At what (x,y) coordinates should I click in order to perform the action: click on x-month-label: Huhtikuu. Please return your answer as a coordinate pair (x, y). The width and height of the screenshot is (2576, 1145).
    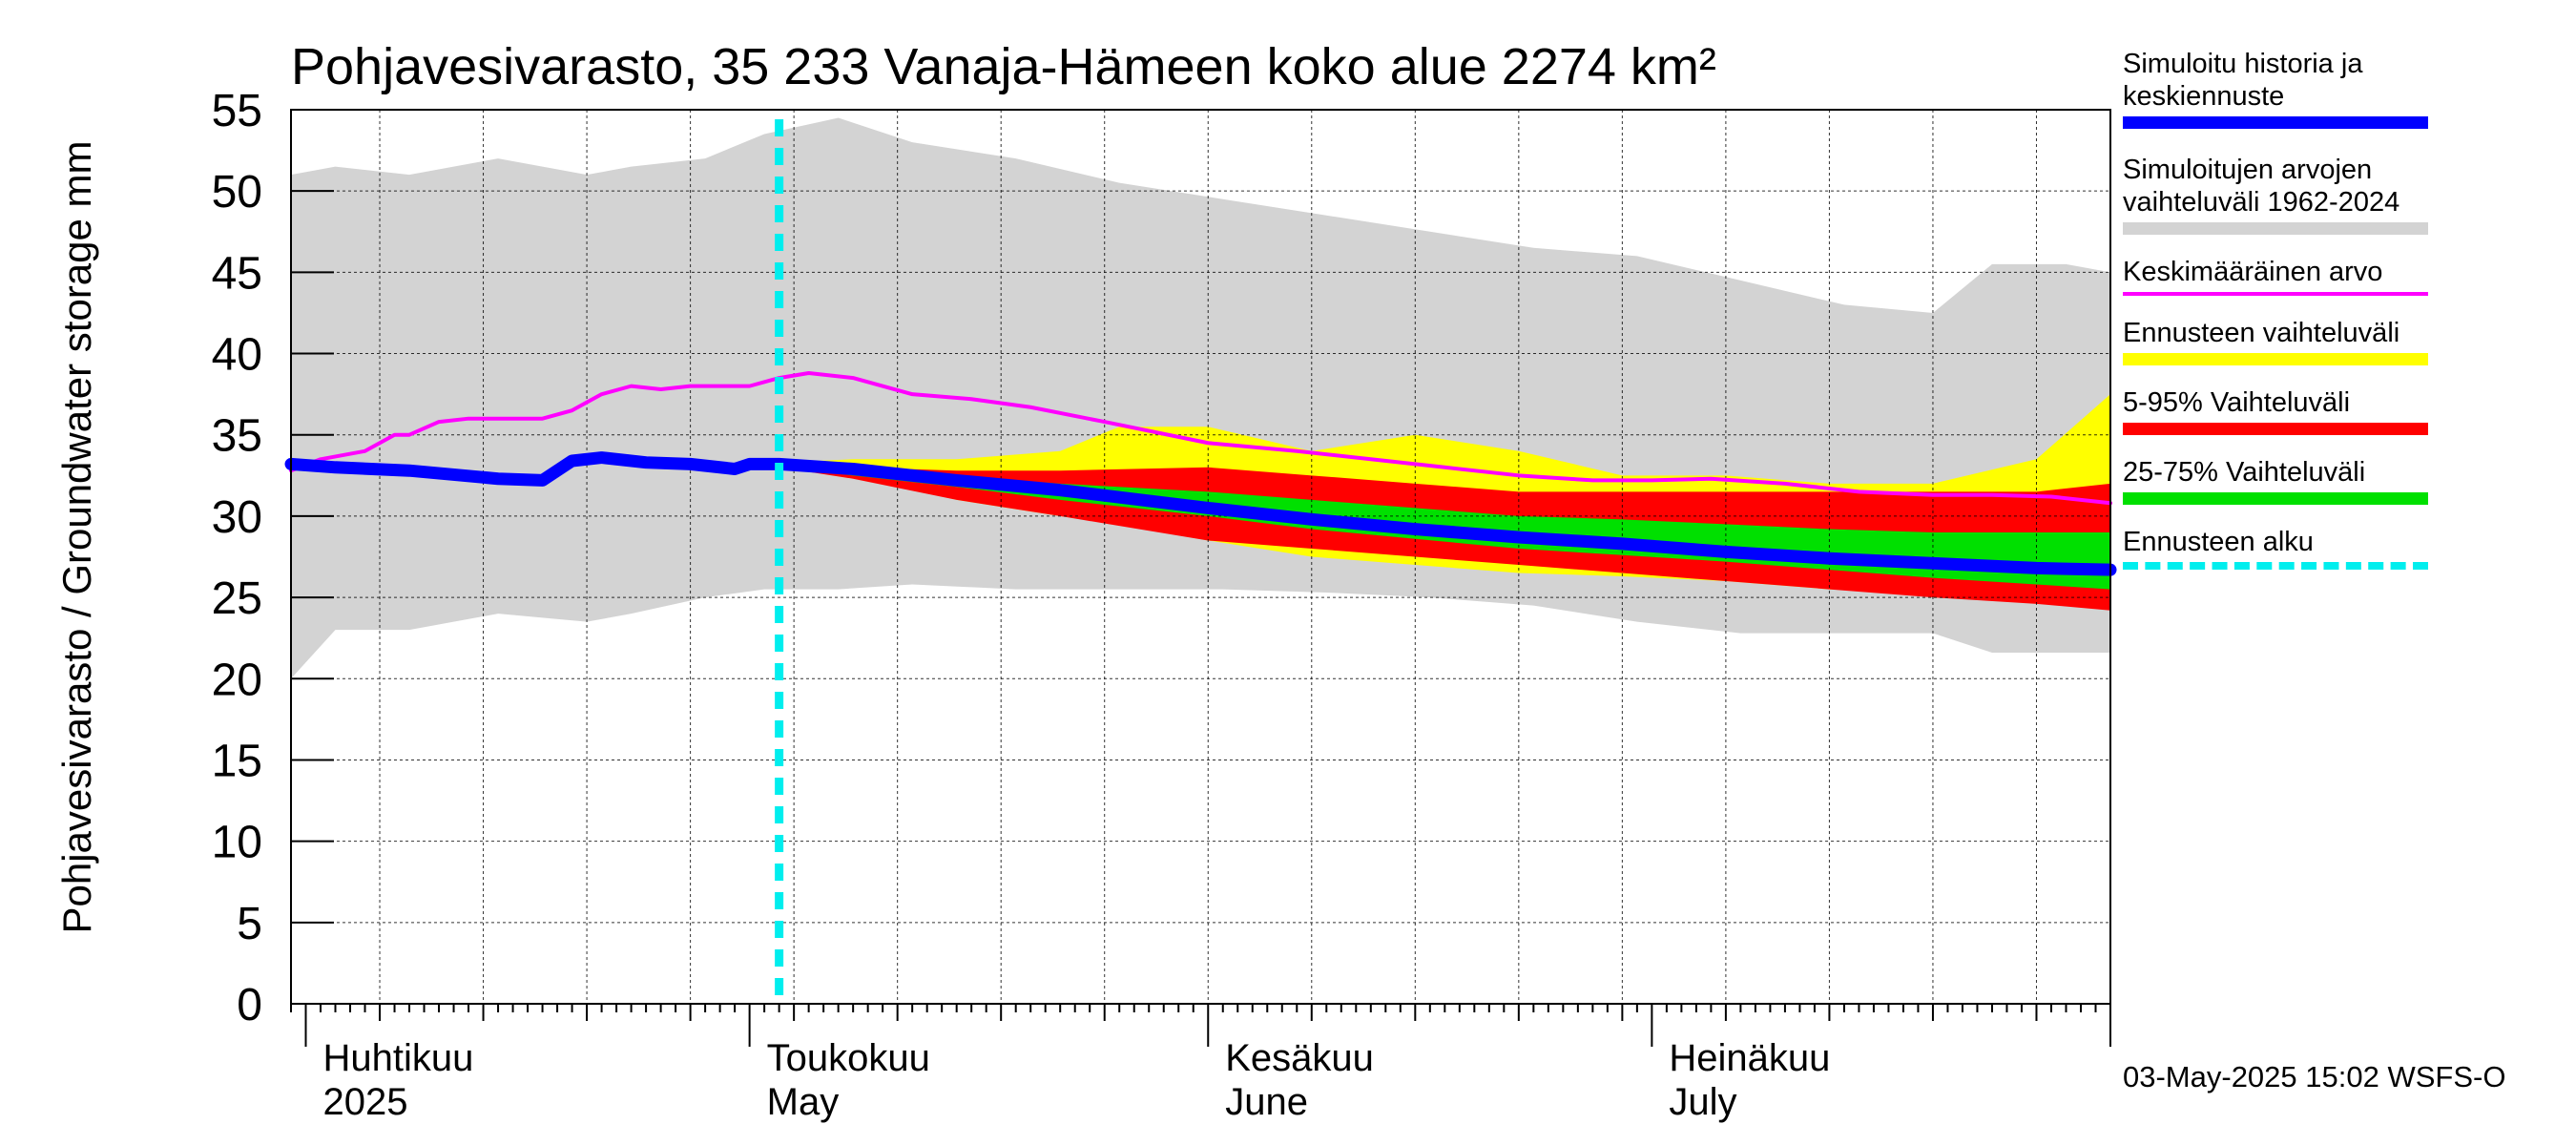
    Looking at the image, I should click on (398, 1058).